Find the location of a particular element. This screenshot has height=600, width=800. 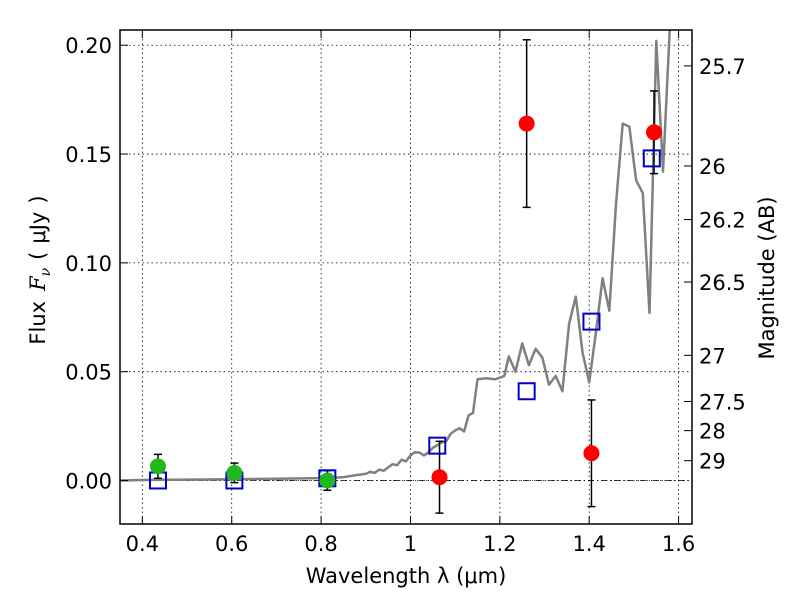

y-axis-label-subscript: ν is located at coordinates (46, 271).